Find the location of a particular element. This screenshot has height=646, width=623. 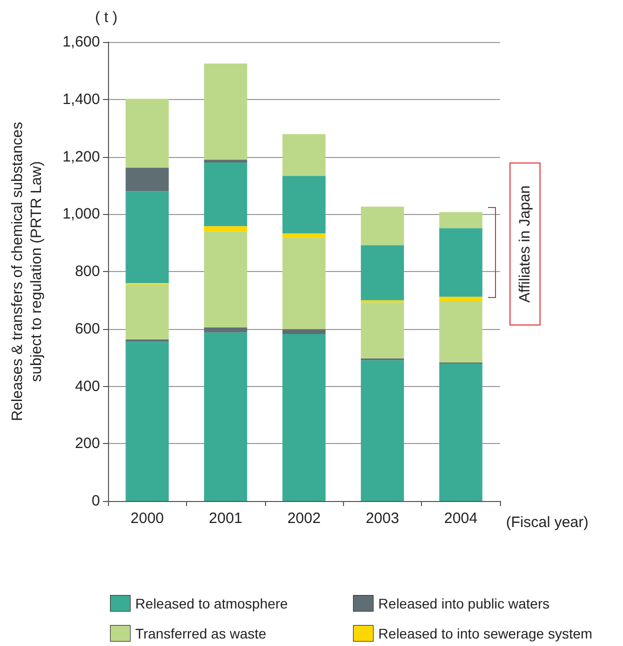

text: Affiliates in Japan is located at coordinates (525, 244).